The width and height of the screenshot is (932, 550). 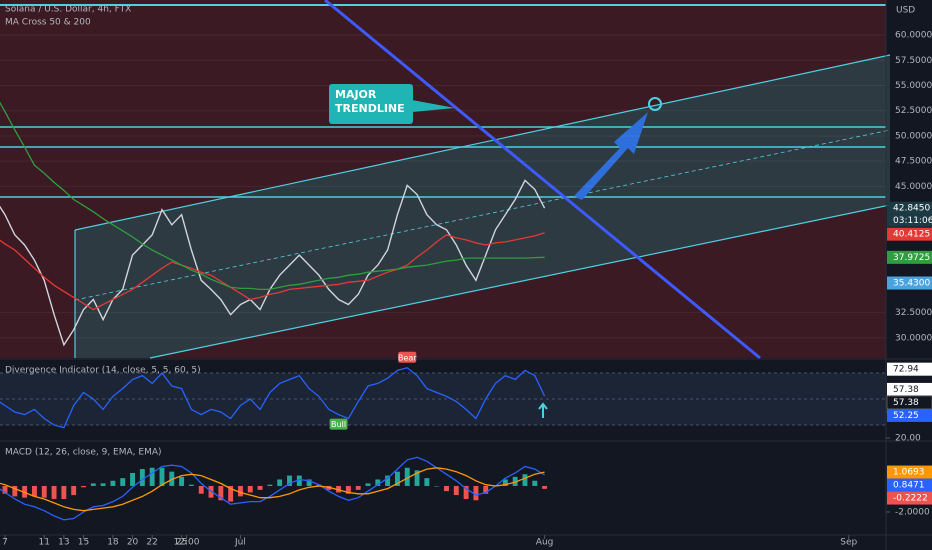 I want to click on countdown-bg, so click(x=909, y=220).